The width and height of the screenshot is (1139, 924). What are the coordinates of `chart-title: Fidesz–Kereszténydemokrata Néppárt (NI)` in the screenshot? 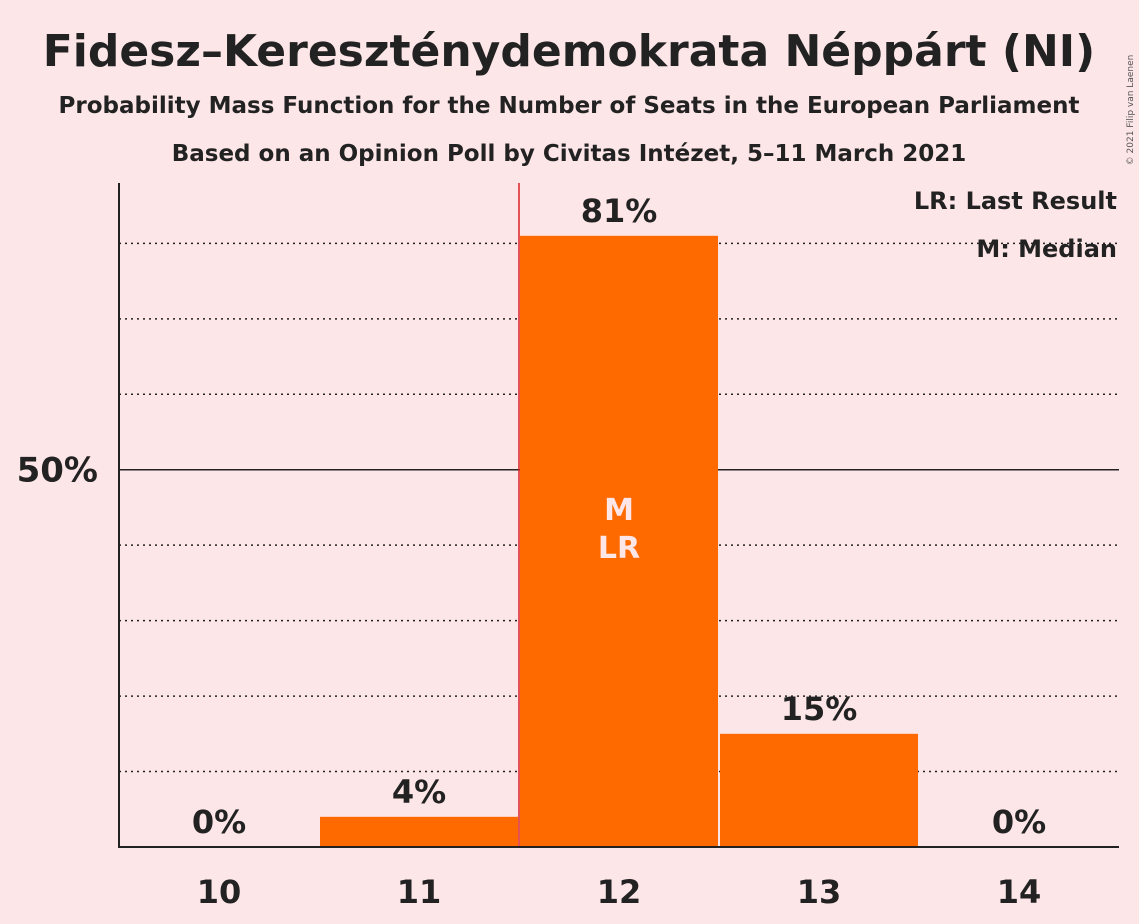 It's located at (569, 51).